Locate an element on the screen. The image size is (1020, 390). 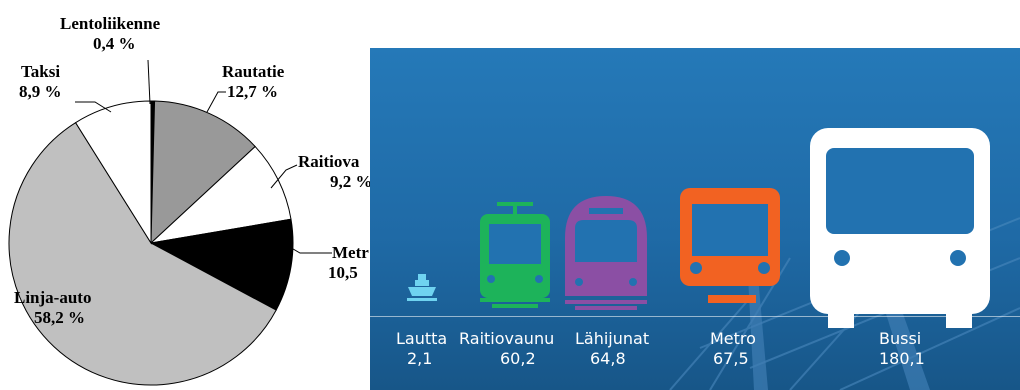
train-headlight-left is located at coordinates (579, 282).